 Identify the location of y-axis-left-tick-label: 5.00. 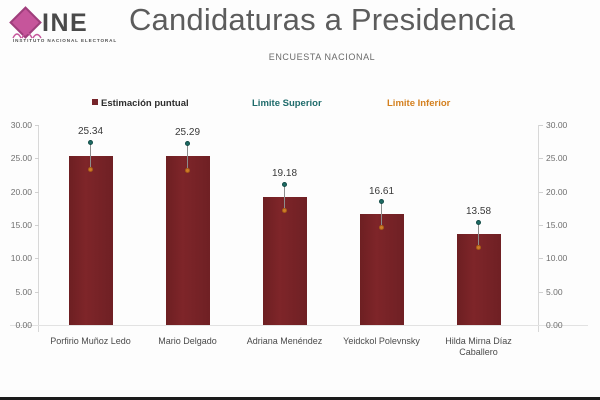
(23, 291).